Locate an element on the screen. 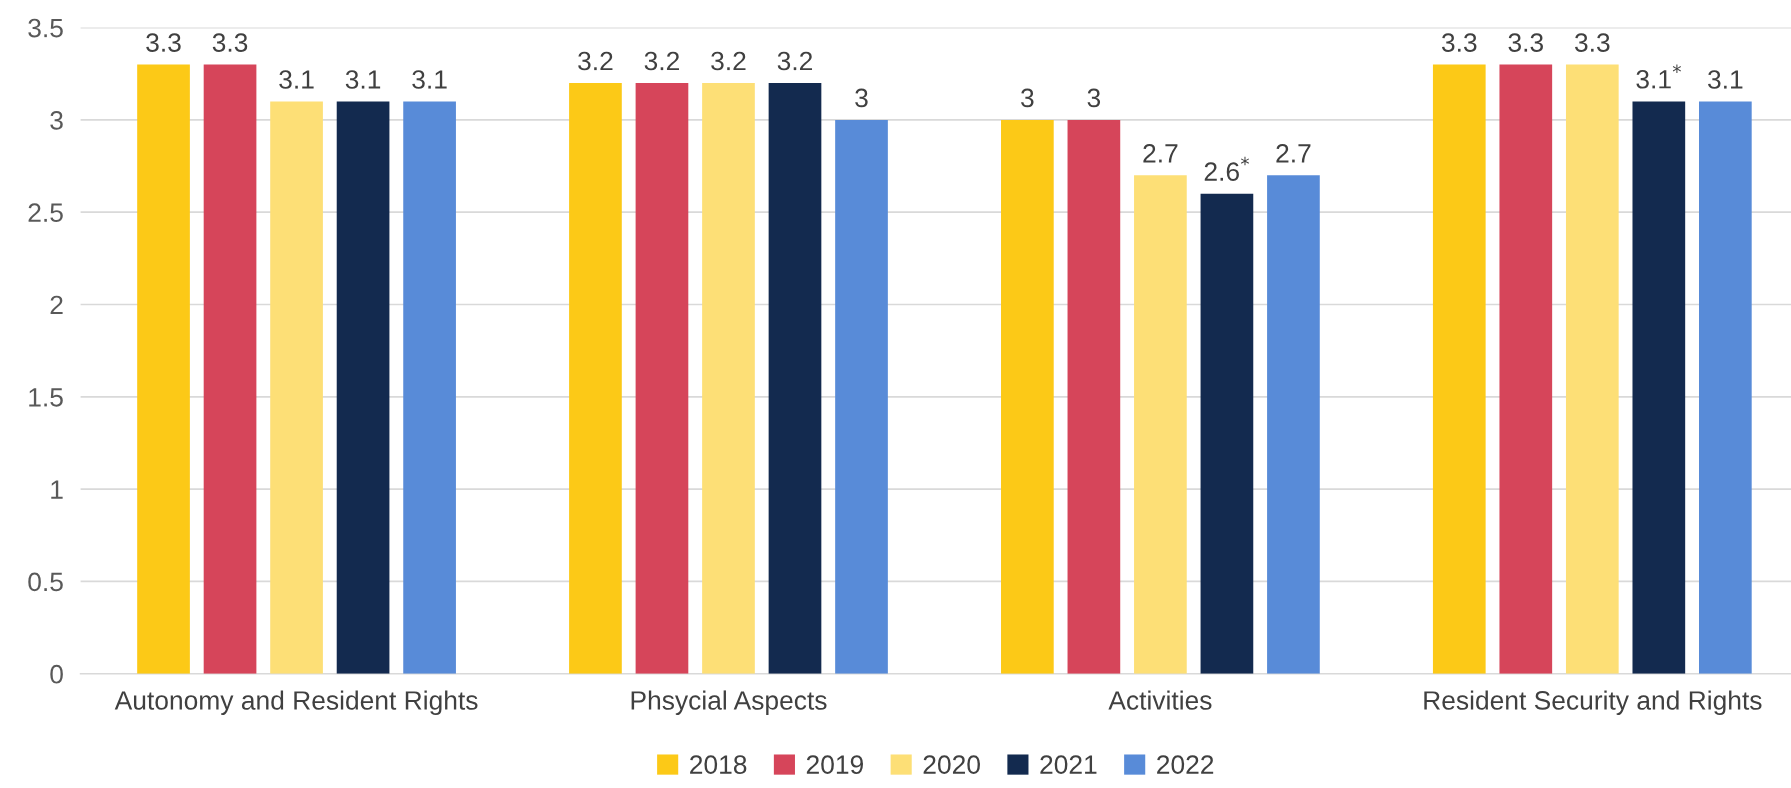 The height and width of the screenshot is (788, 1791). data-label: 3.1$^{*}$ is located at coordinates (1658, 76).